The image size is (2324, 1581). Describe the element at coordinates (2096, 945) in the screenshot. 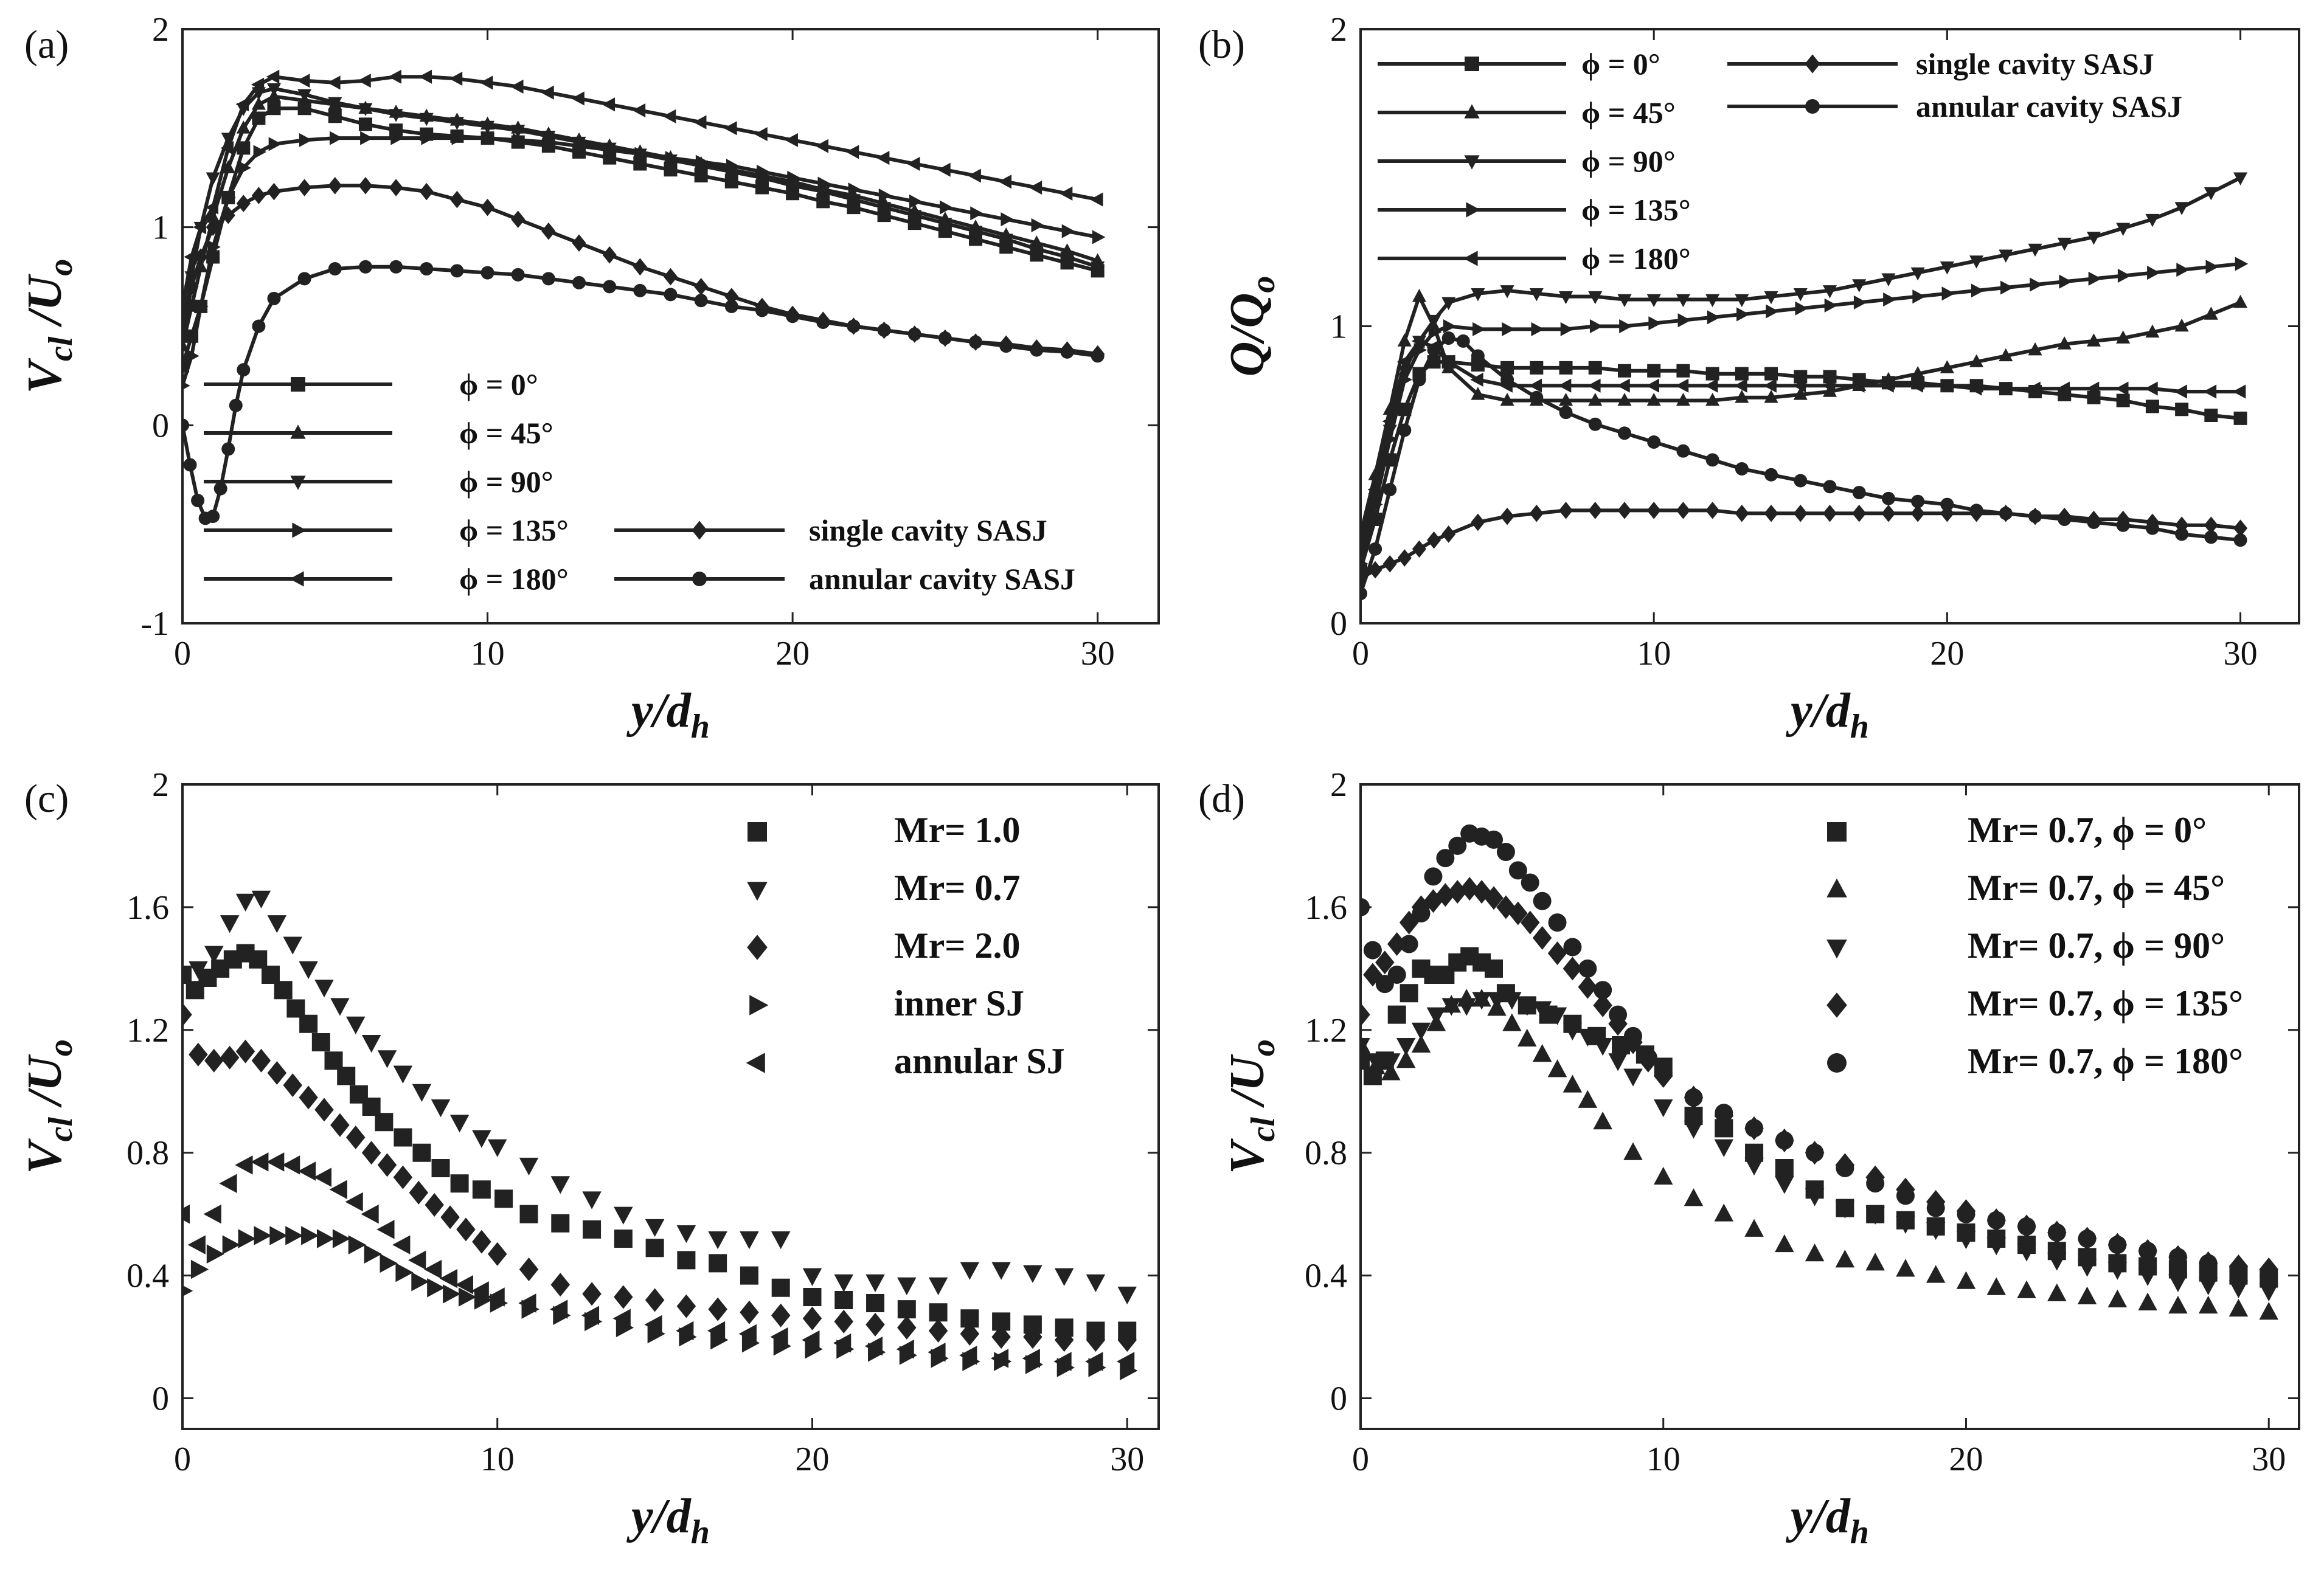

I see `legend-label: Mr= 0.7, ϕ = 90°` at that location.